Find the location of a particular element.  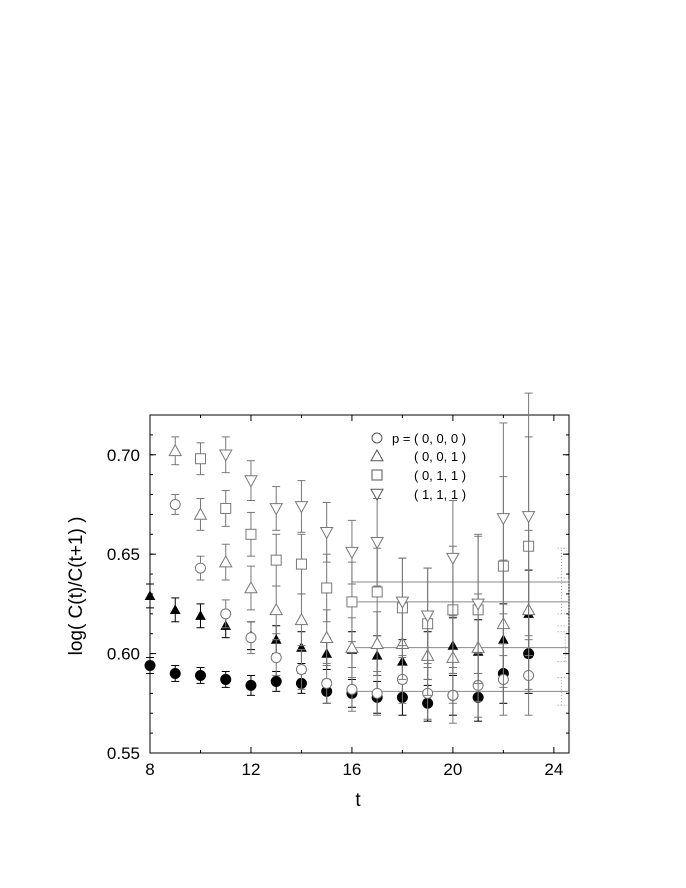

legend-label: p = ( 0, 0, 0 ) is located at coordinates (429, 438).